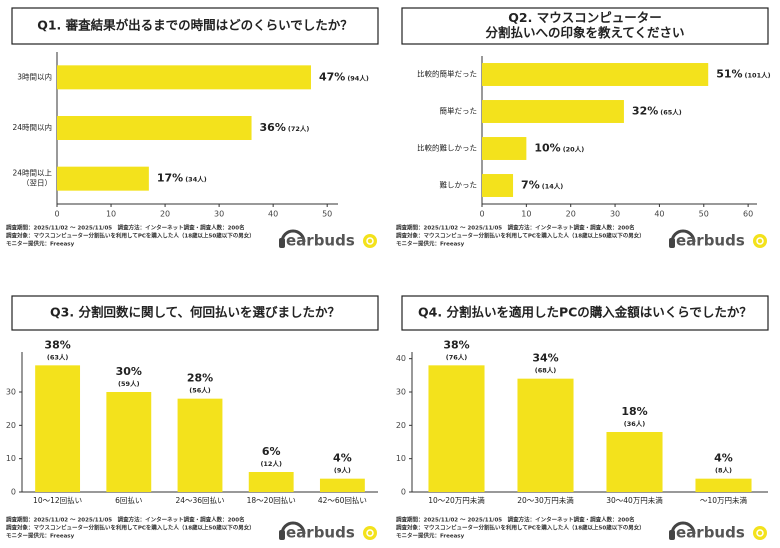 The image size is (780, 548). What do you see at coordinates (553, 186) in the screenshot?
I see `count-label: (14人)` at bounding box center [553, 186].